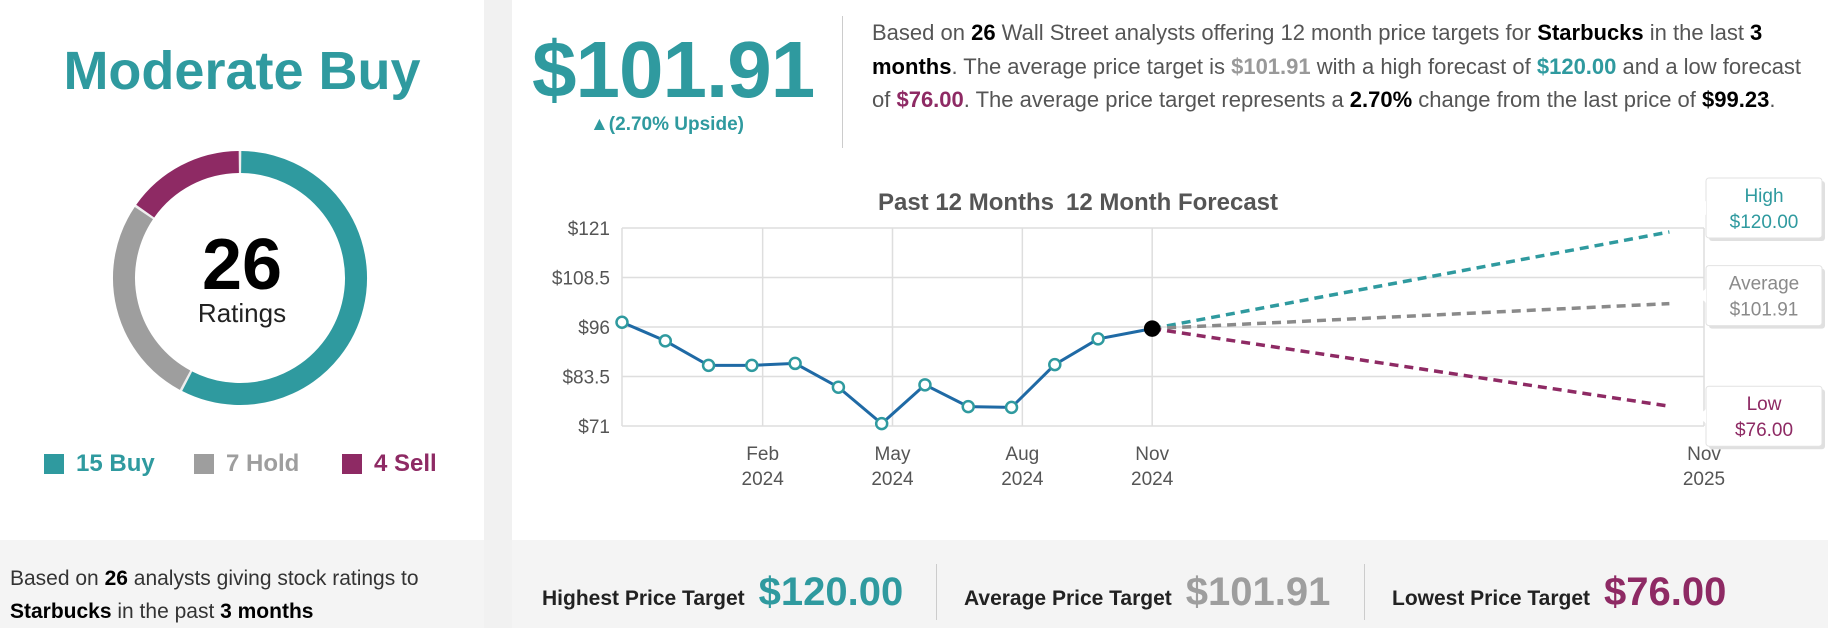 The image size is (1828, 628). What do you see at coordinates (1665, 592) in the screenshot?
I see `lowest-target-value: $76.00` at bounding box center [1665, 592].